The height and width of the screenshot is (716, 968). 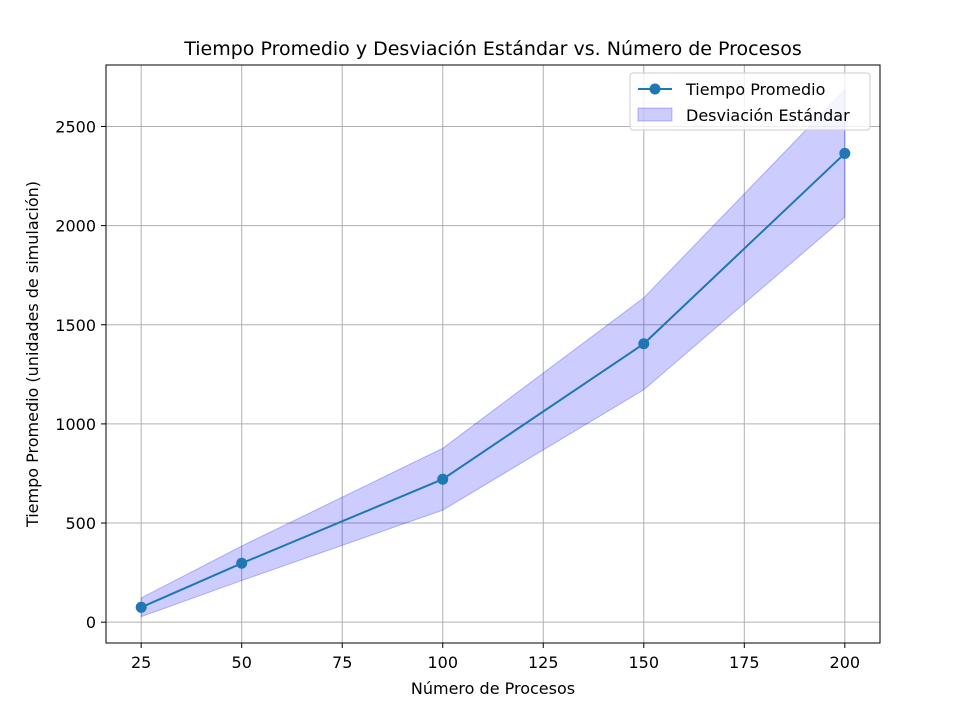 What do you see at coordinates (91, 622) in the screenshot?
I see `y-tick-label: 0` at bounding box center [91, 622].